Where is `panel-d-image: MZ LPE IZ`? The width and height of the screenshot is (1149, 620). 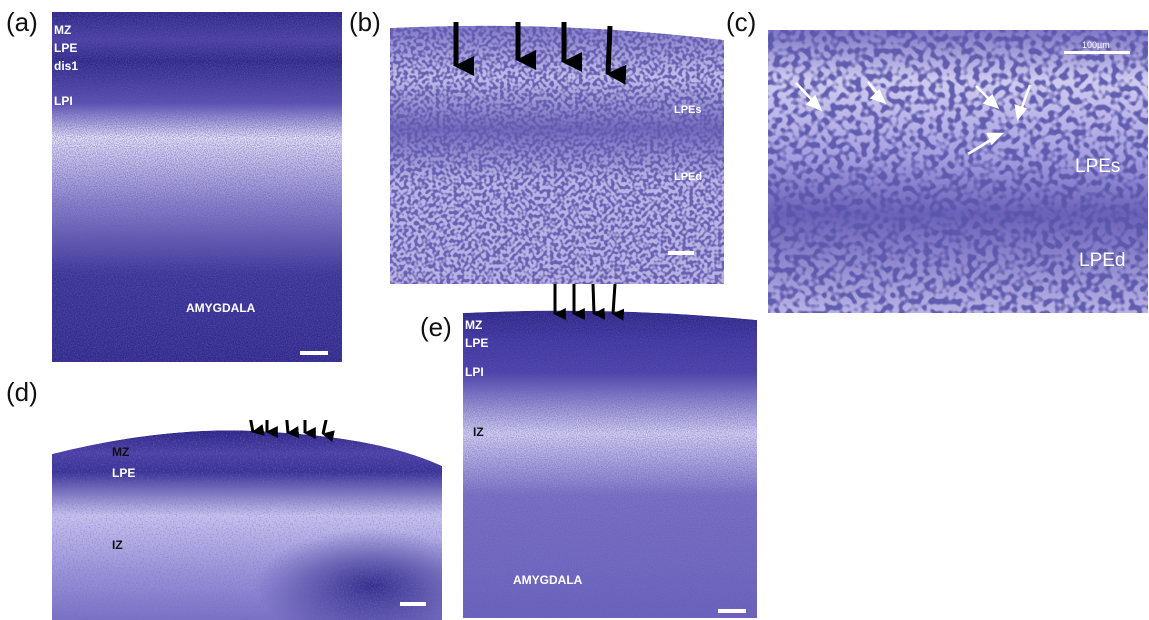
panel-d-image: MZ LPE IZ is located at coordinates (247, 520).